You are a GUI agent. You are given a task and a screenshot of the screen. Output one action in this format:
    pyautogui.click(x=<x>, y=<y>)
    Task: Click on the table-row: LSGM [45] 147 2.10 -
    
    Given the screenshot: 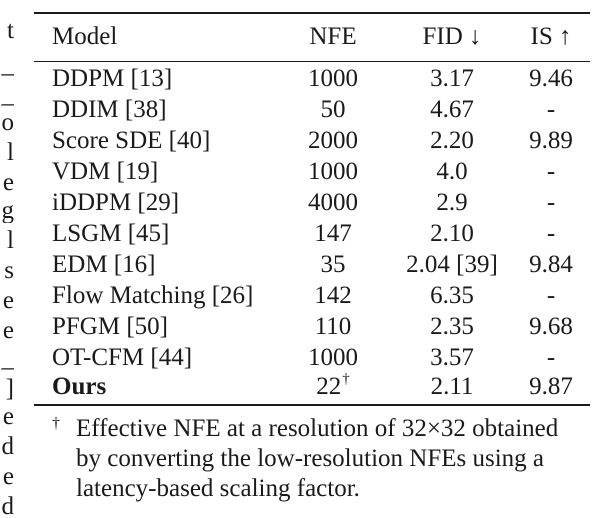 What is the action you would take?
    pyautogui.click(x=312, y=234)
    